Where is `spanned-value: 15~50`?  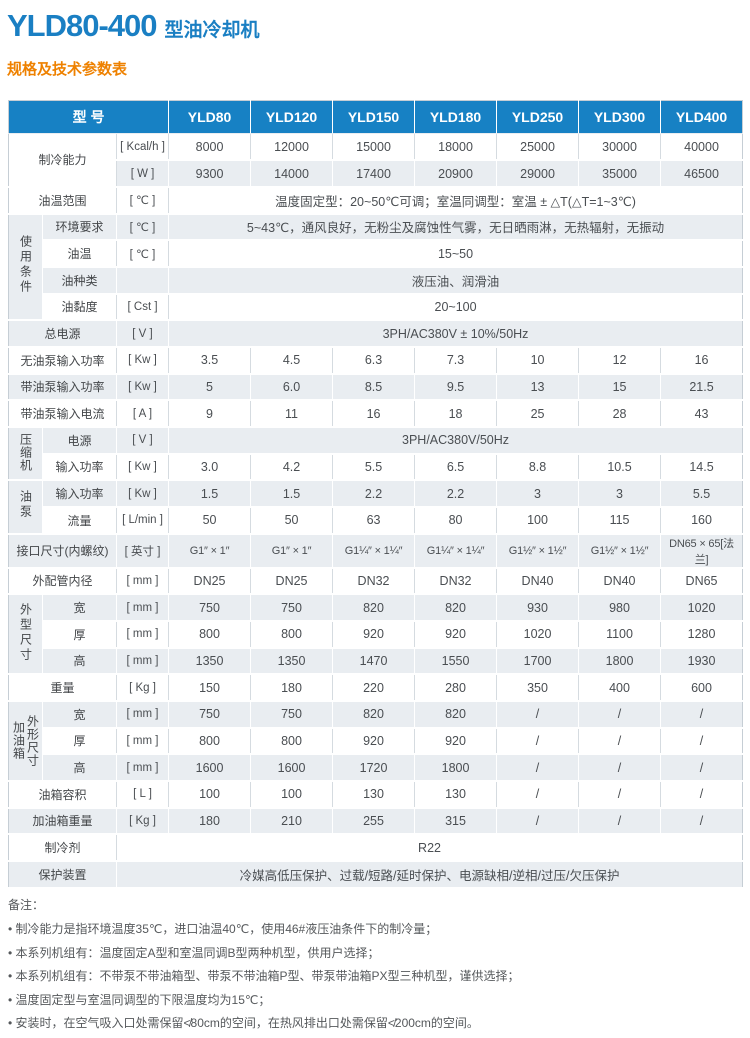
spanned-value: 15~50 is located at coordinates (455, 254).